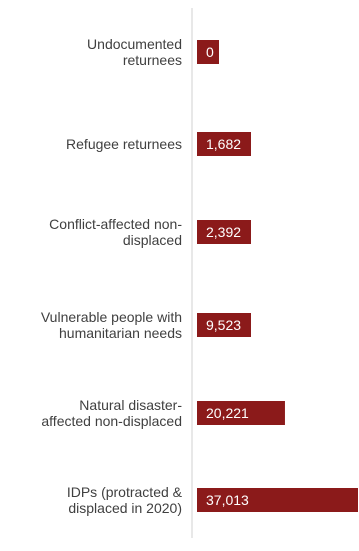  I want to click on value-label: 37,013, so click(227, 500).